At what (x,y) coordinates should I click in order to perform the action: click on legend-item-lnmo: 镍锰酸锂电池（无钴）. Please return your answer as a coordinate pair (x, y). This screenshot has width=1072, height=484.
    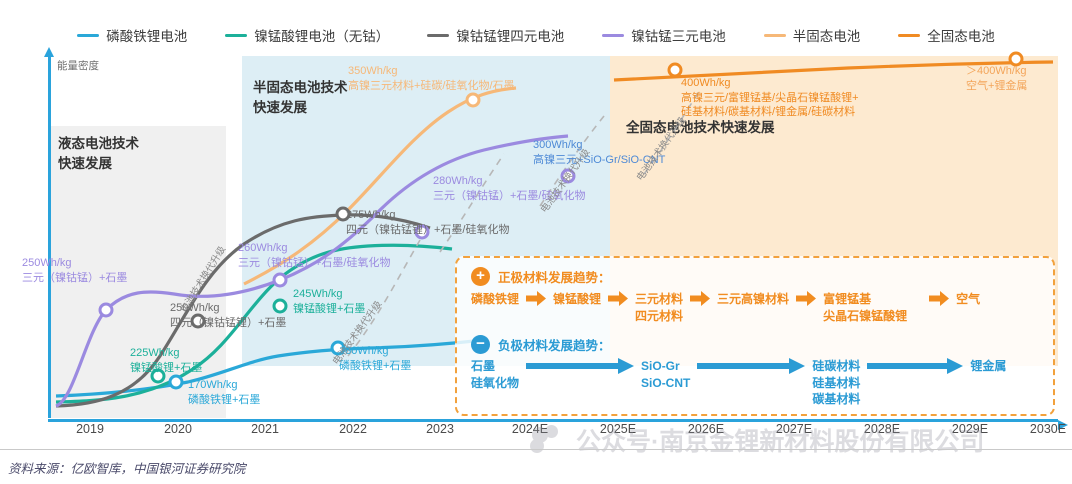
    Looking at the image, I should click on (307, 35).